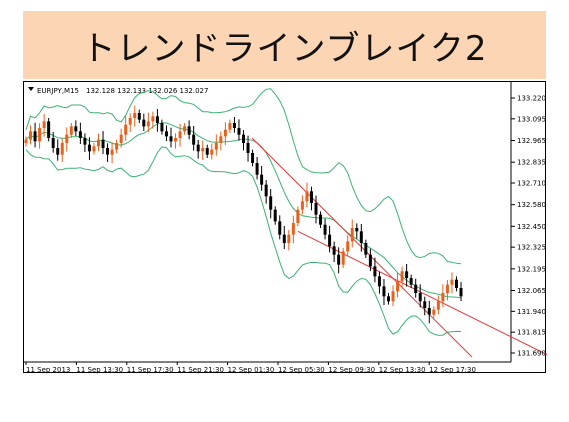 This screenshot has width=569, height=422. Describe the element at coordinates (531, 184) in the screenshot. I see `y-tick-label: 132.710` at that location.